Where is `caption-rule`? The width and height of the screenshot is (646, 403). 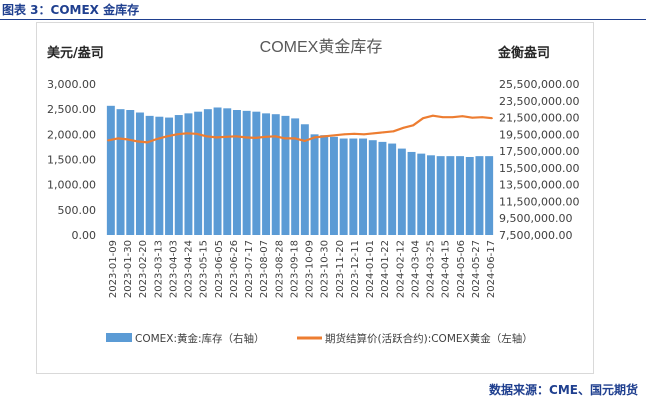 caption-rule is located at coordinates (323, 19).